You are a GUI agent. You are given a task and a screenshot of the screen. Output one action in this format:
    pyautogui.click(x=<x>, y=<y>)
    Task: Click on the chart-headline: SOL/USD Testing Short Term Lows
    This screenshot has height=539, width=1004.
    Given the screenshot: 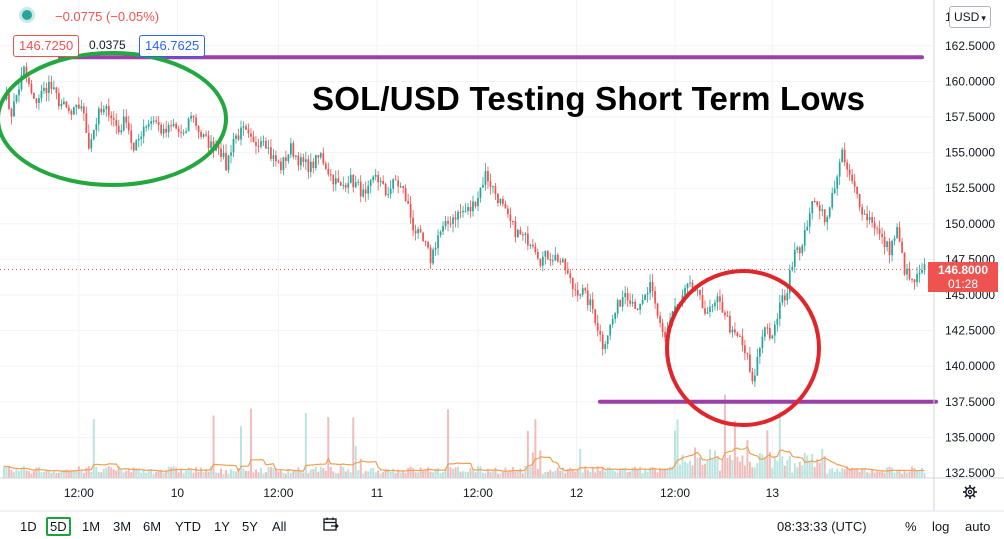 What is the action you would take?
    pyautogui.click(x=589, y=98)
    